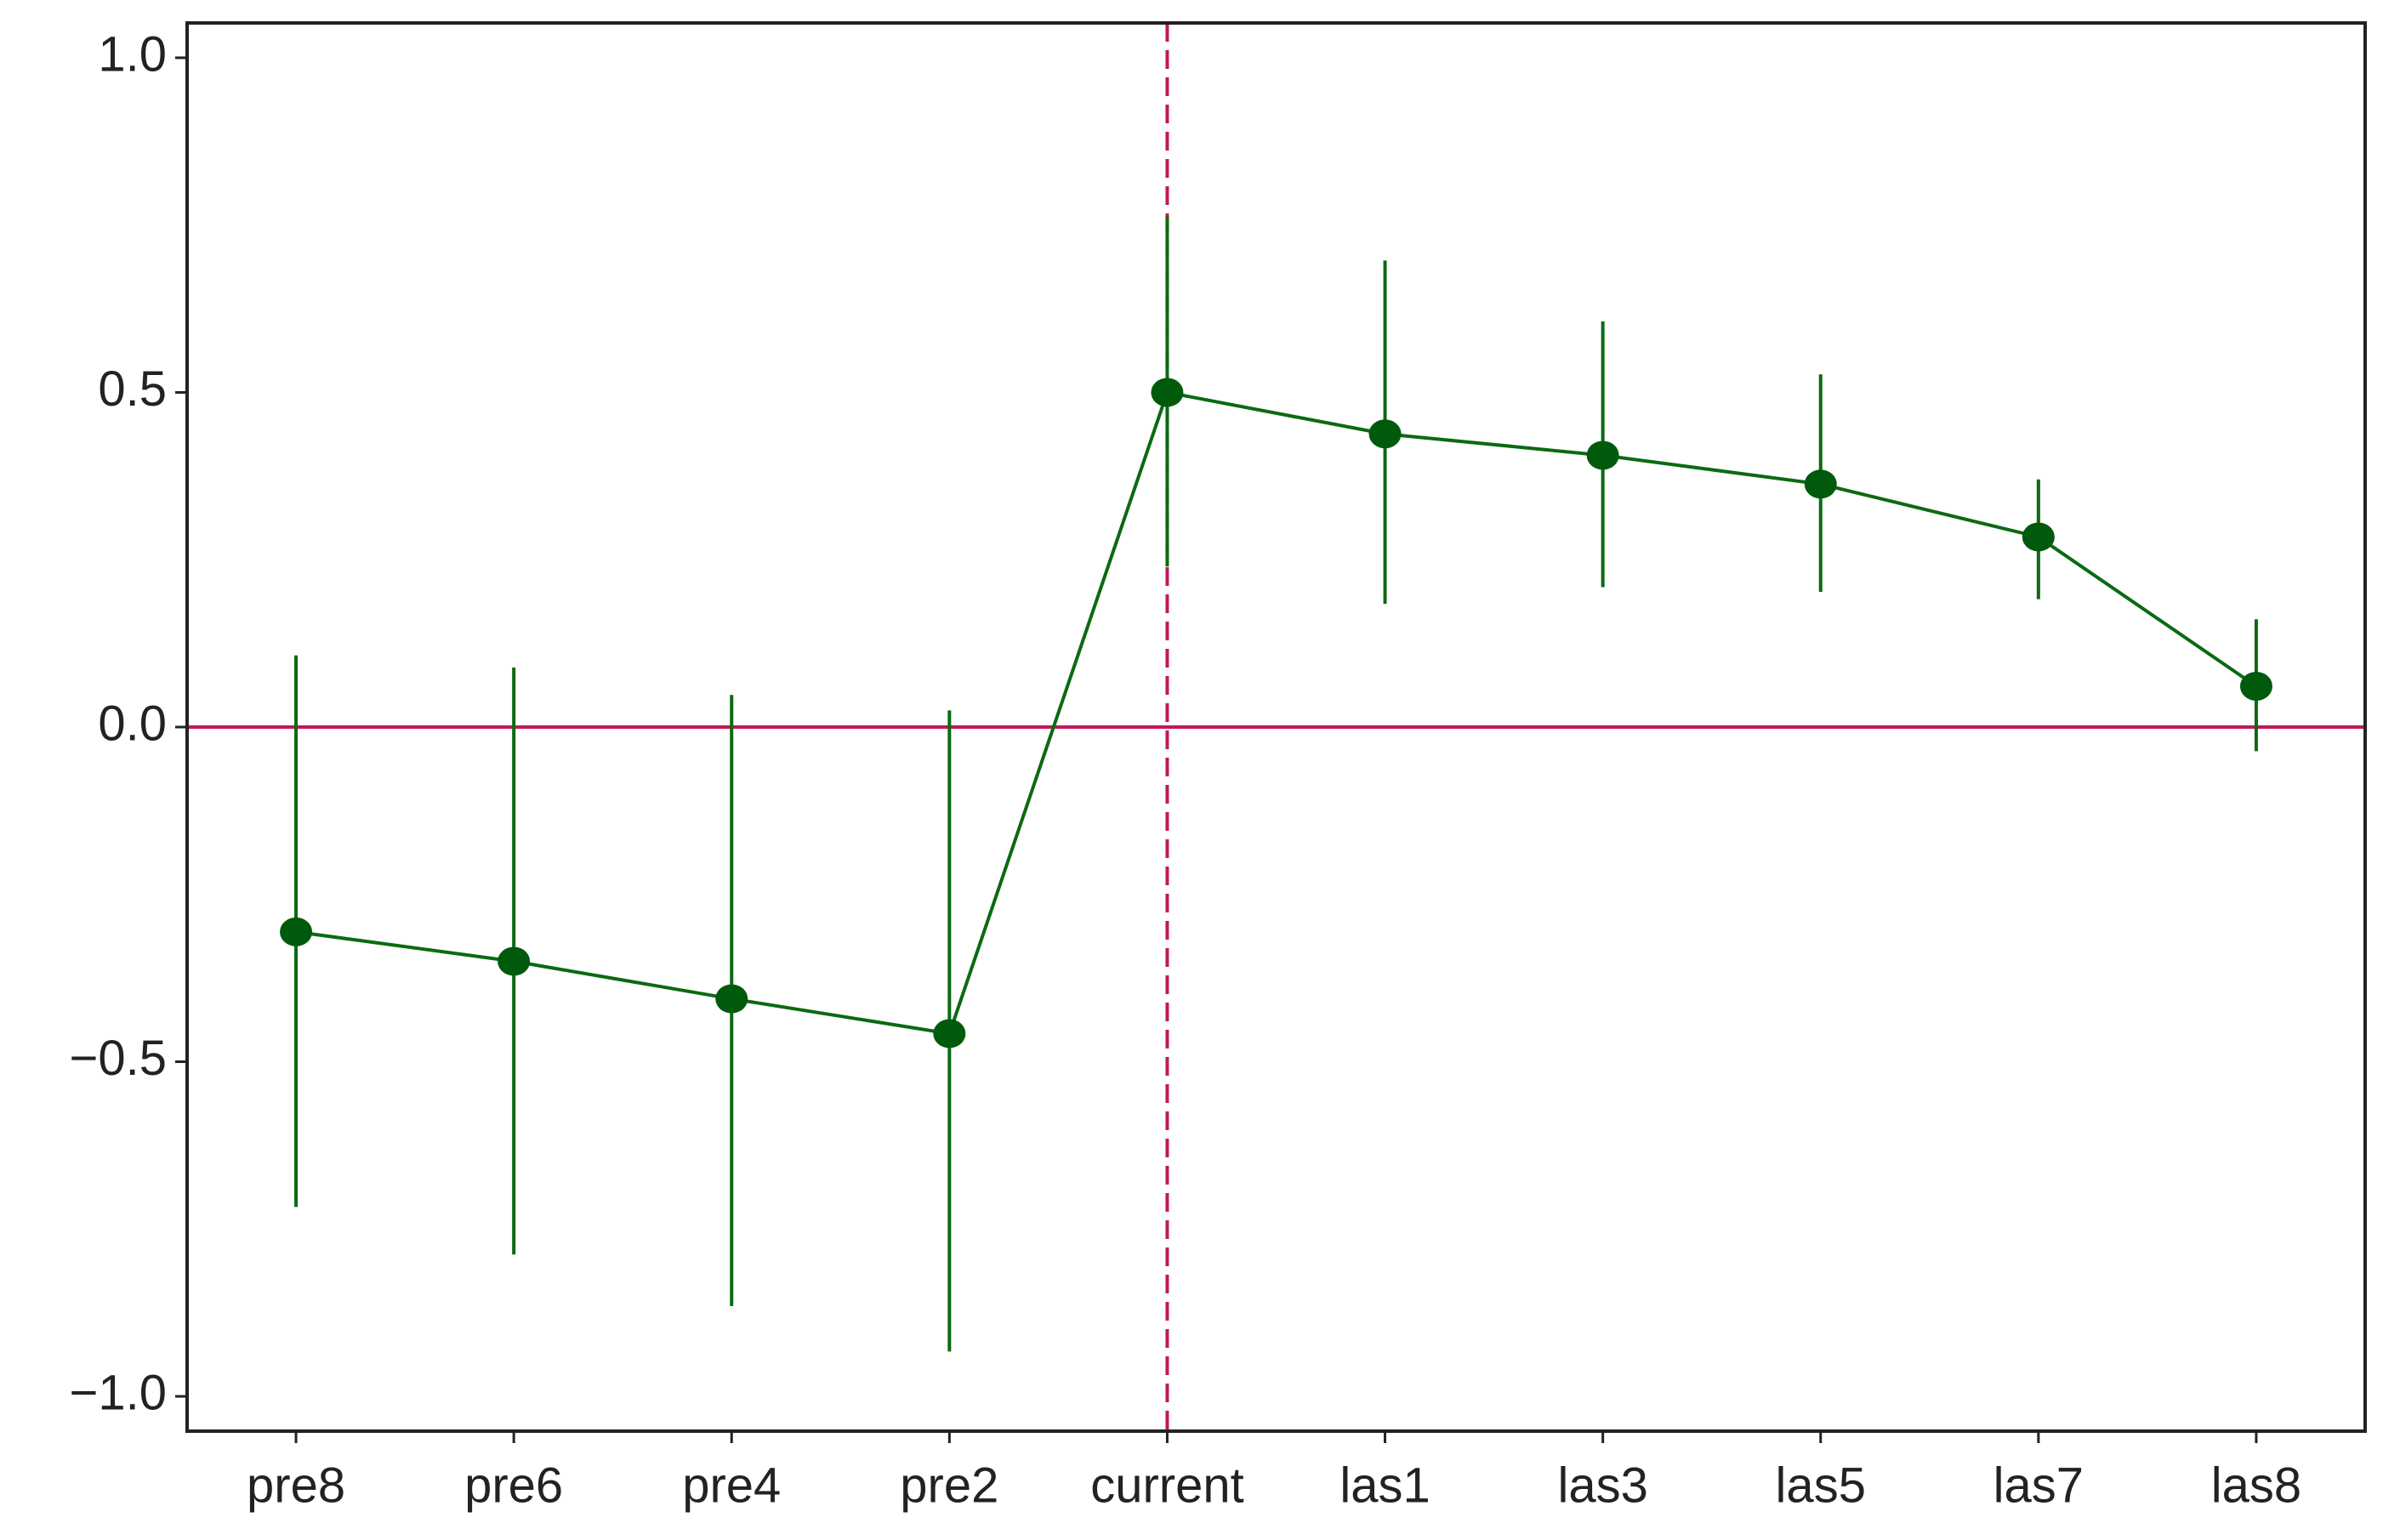  Describe the element at coordinates (1602, 1485) in the screenshot. I see `x-tick-label: las3` at that location.